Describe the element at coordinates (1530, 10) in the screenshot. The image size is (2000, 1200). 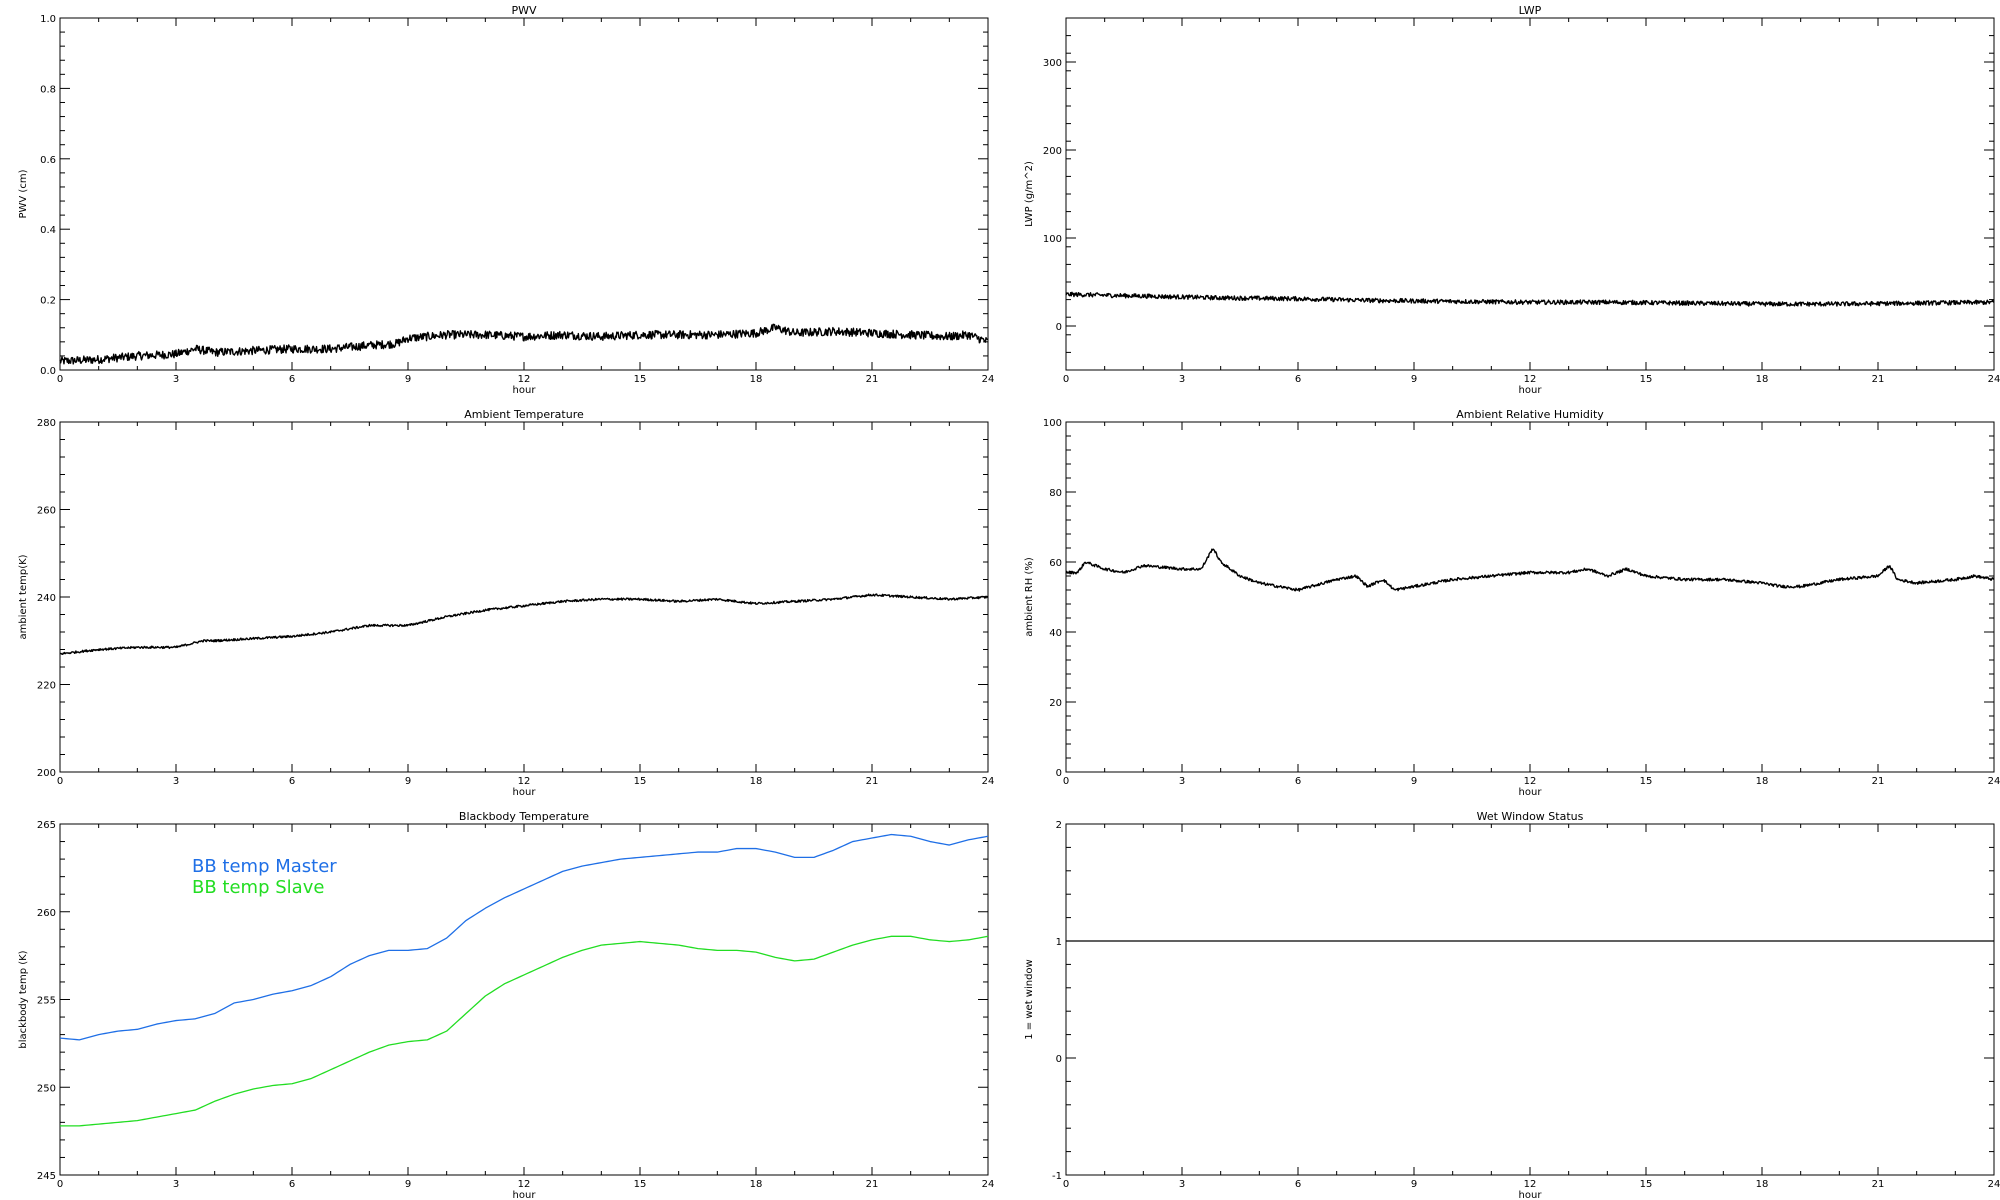
I see `lwp-title: LWP` at that location.